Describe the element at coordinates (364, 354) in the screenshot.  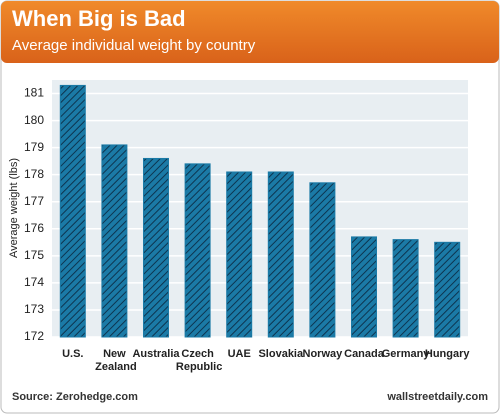
I see `x-tick-label: Canada` at that location.